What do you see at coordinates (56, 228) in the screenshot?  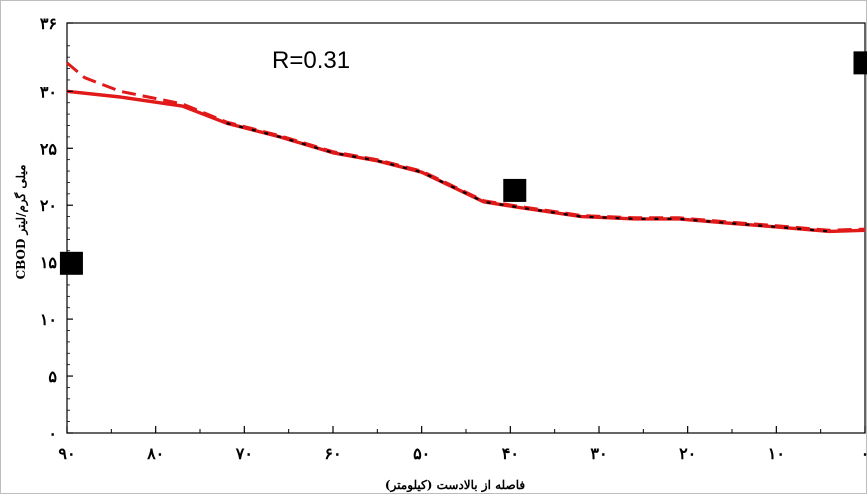 I see `y-axis-ticks: ۰ ۵ ۱۰ ۱۵ ۲۰ ۲۵ ۳۰ ۳۶` at bounding box center [56, 228].